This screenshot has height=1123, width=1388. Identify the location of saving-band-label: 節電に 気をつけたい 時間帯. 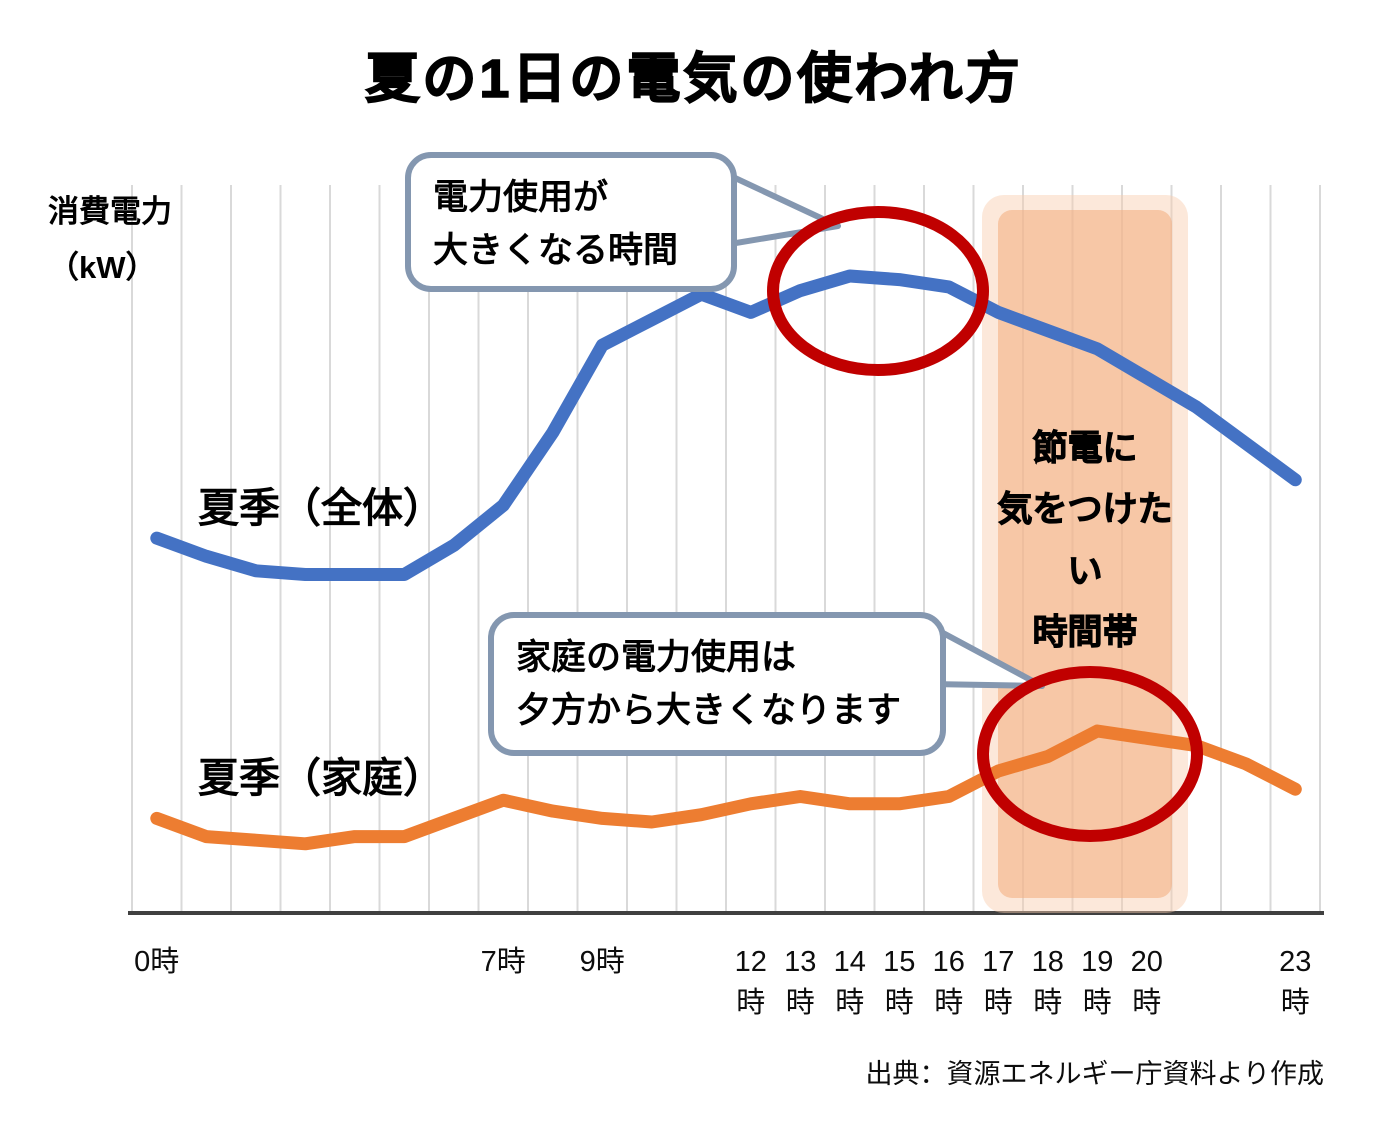
(1085, 540).